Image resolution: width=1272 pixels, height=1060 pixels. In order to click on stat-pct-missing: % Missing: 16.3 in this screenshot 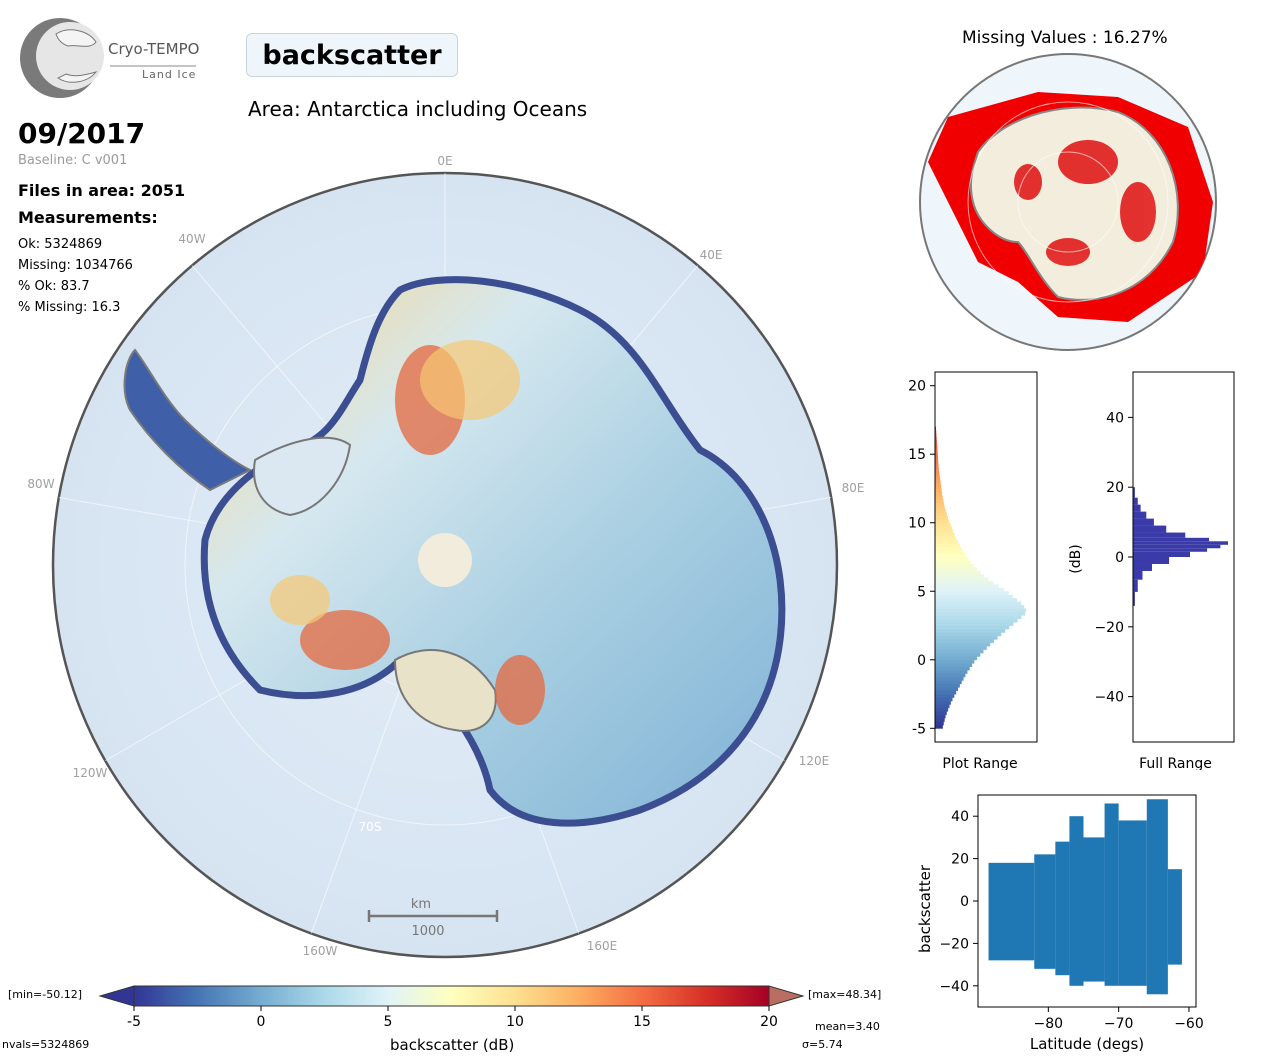, I will do `click(69, 307)`.